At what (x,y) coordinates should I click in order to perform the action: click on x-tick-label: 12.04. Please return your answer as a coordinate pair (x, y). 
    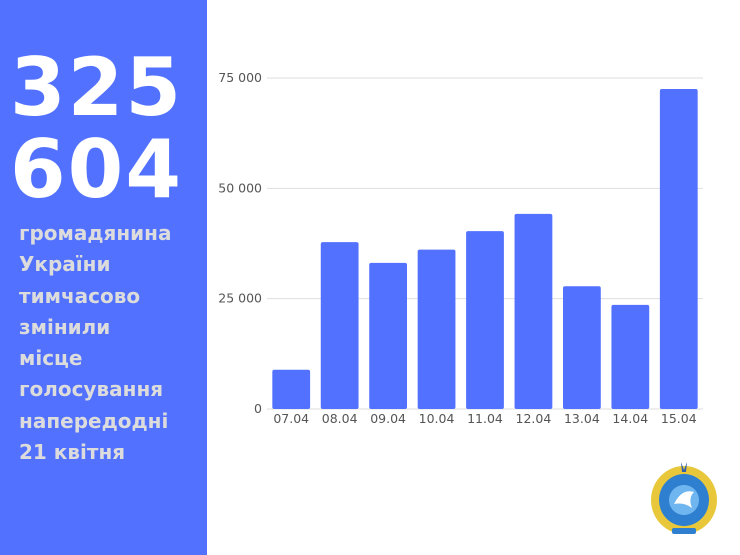
    Looking at the image, I should click on (534, 418).